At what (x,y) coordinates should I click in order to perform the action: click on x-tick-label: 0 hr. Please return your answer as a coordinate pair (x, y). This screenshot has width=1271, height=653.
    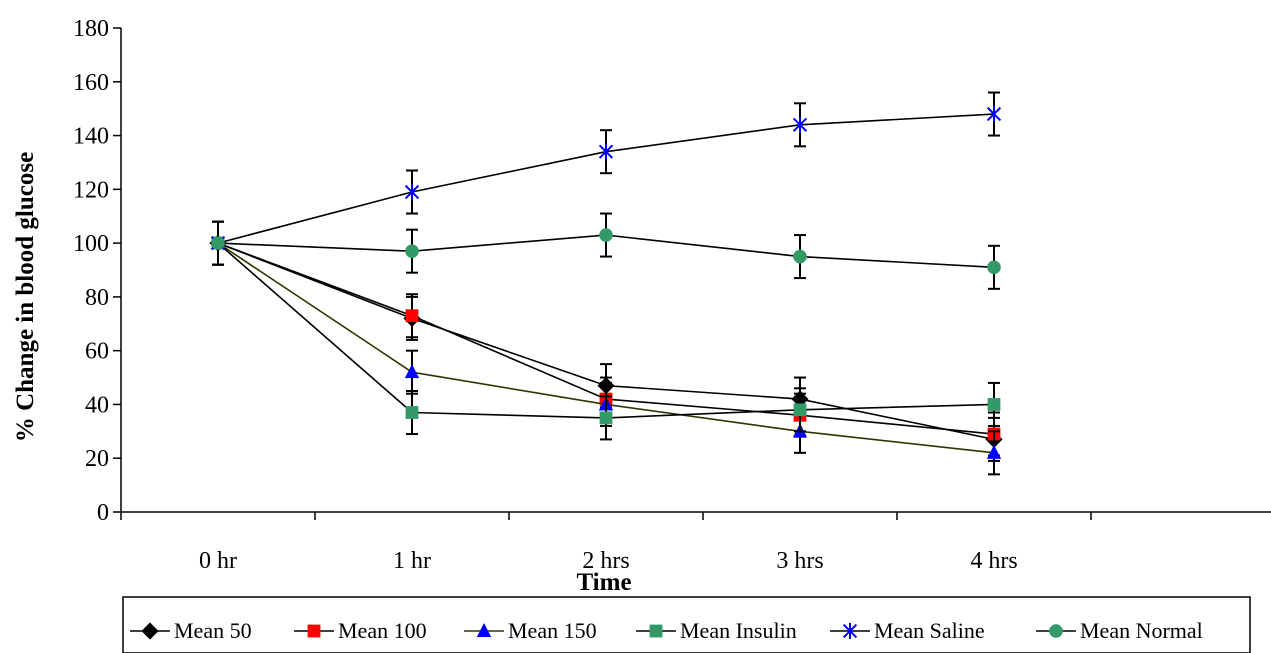
    Looking at the image, I should click on (218, 561).